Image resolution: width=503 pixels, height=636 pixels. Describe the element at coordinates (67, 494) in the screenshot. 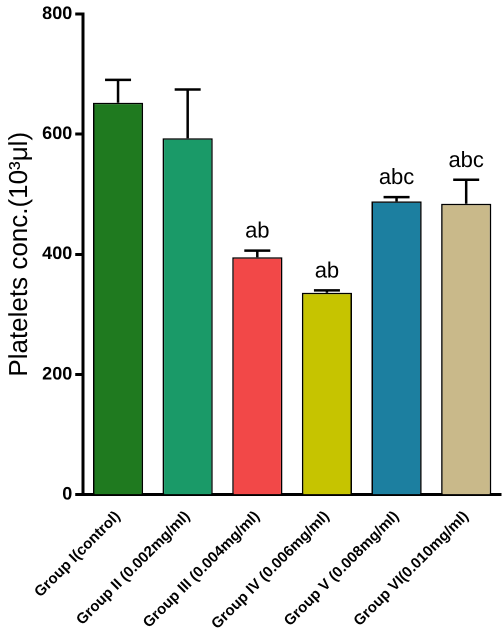

I see `y-tick-label: 0` at that location.